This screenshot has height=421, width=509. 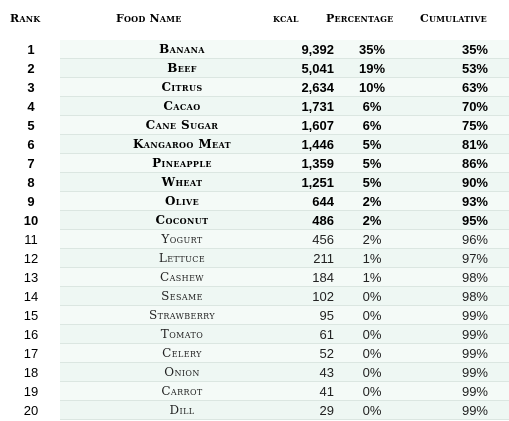 I want to click on rank-cell: 8, so click(x=31, y=182).